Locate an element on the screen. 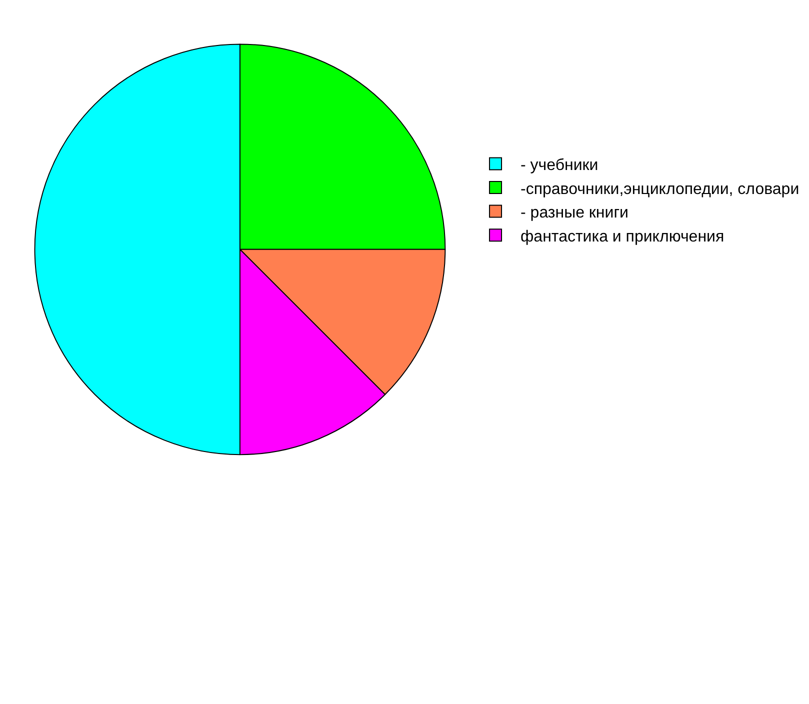 Image resolution: width=809 pixels, height=704 pixels. legend-label: - учебники is located at coordinates (559, 165).